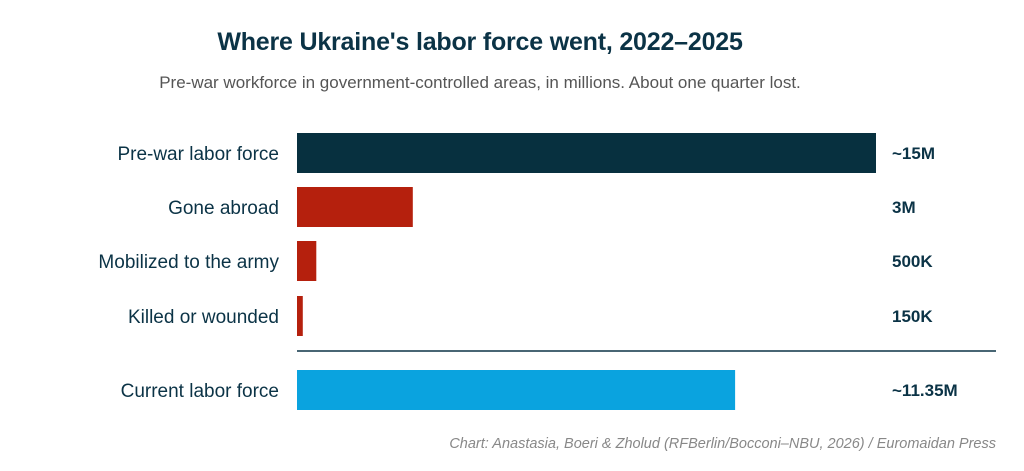 The image size is (1024, 471). Describe the element at coordinates (203, 317) in the screenshot. I see `category-label-3: Killed or wounded` at that location.